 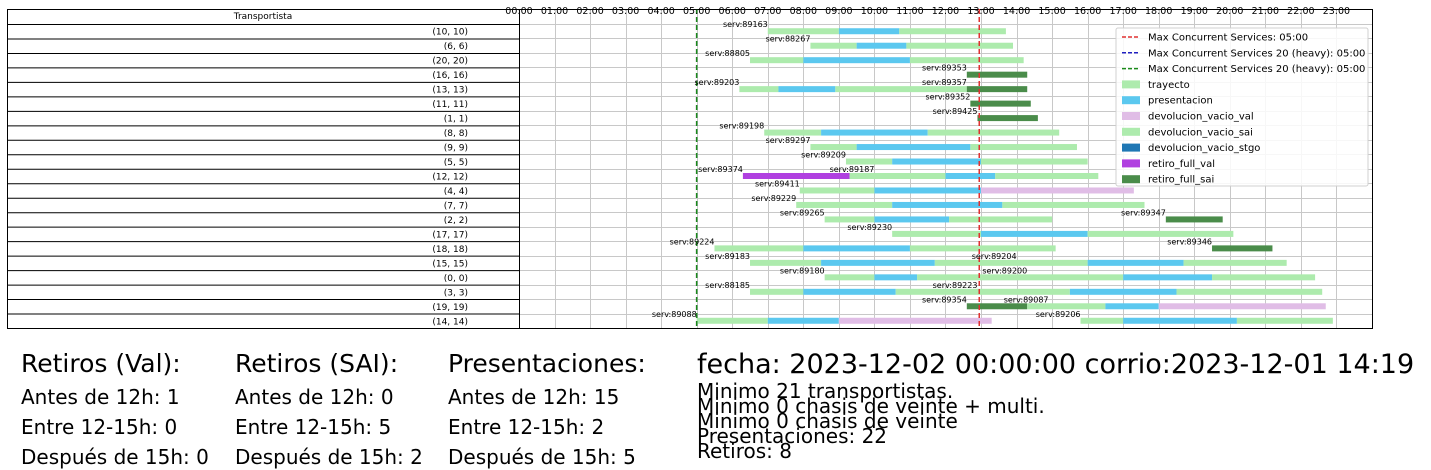 I want to click on summary-title: Presentaciones:, so click(x=547, y=363).